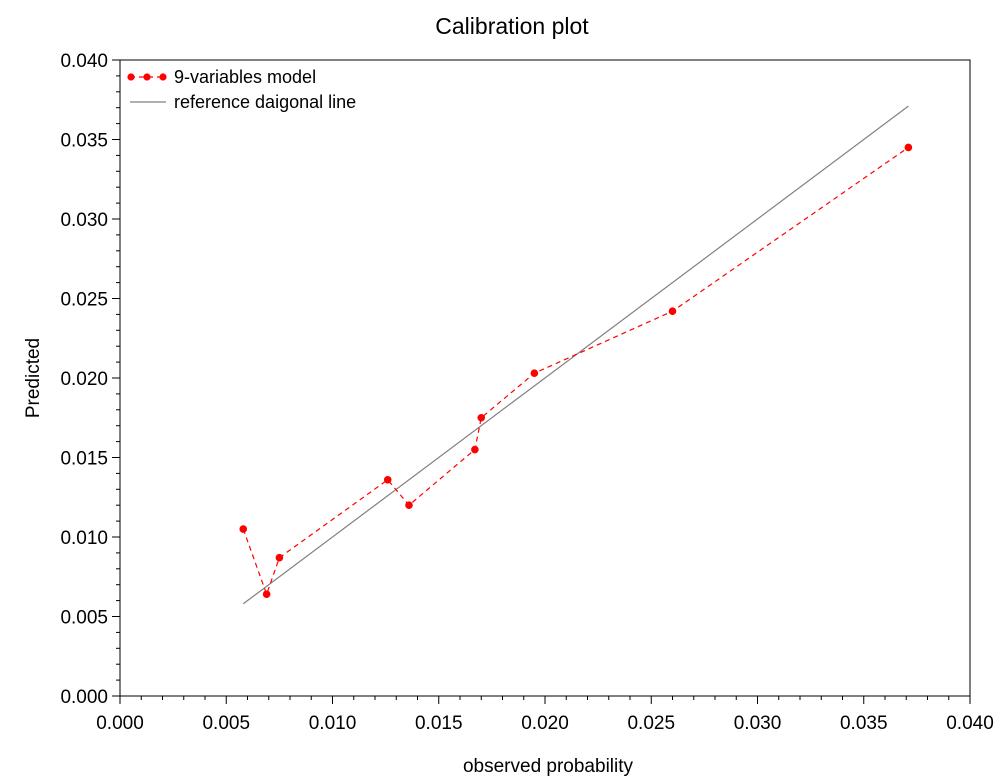  I want to click on y-tick-label: 0.000, so click(84, 697).